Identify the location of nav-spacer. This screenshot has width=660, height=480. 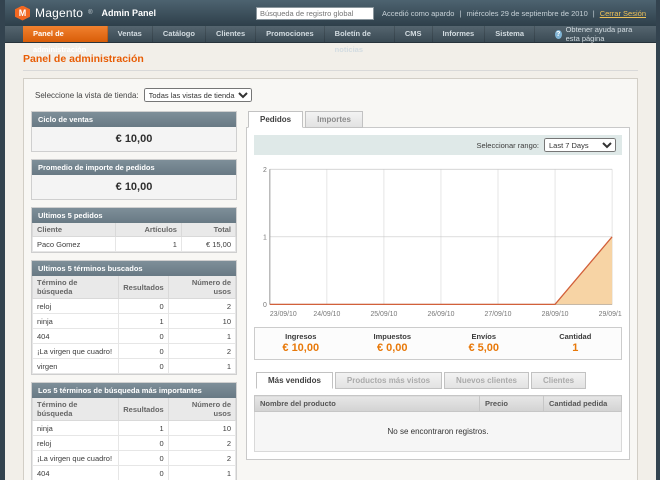
(545, 34).